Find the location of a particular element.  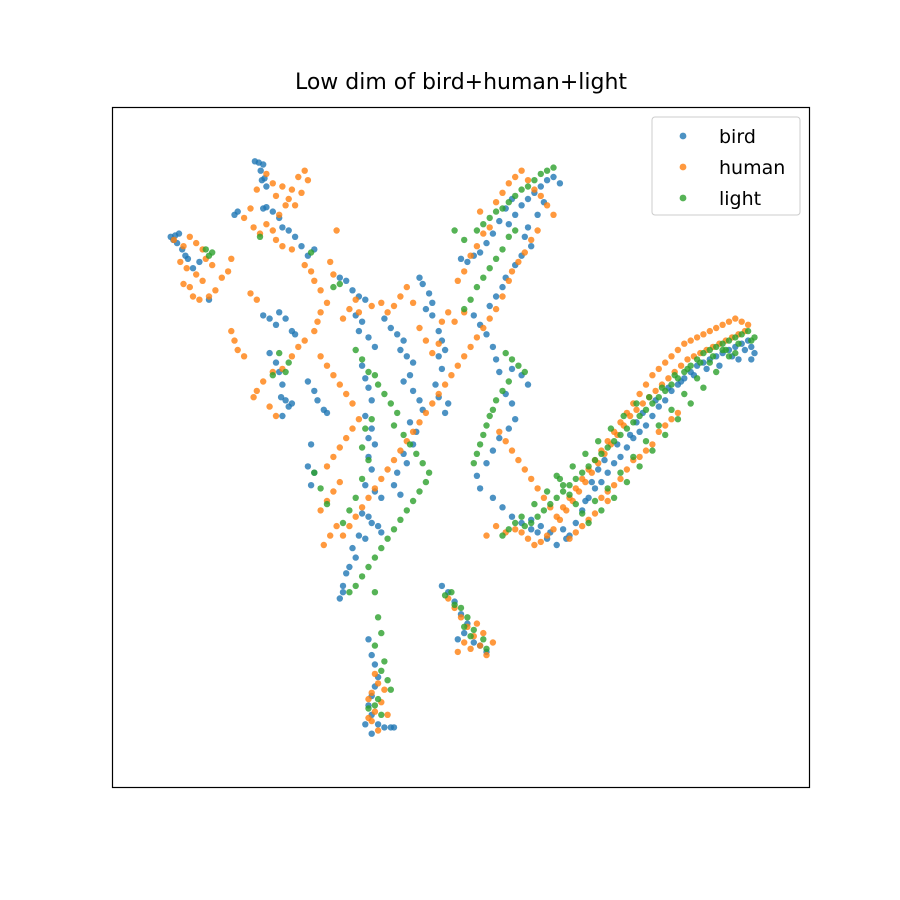

chart-title: Low dim of bird+human+light is located at coordinates (461, 82).